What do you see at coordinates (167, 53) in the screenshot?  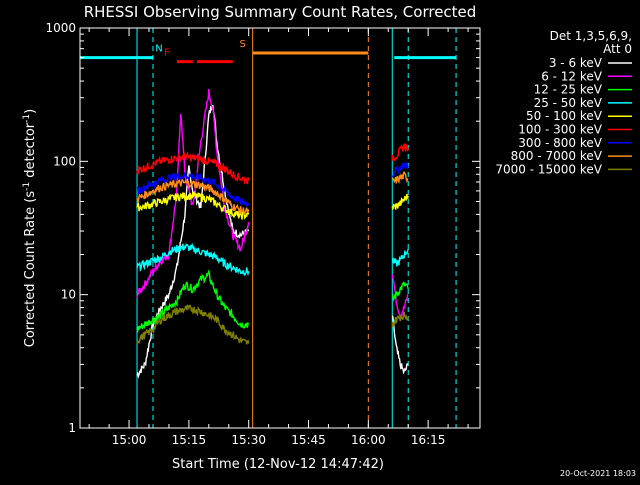 I see `flag-f-label: F` at bounding box center [167, 53].